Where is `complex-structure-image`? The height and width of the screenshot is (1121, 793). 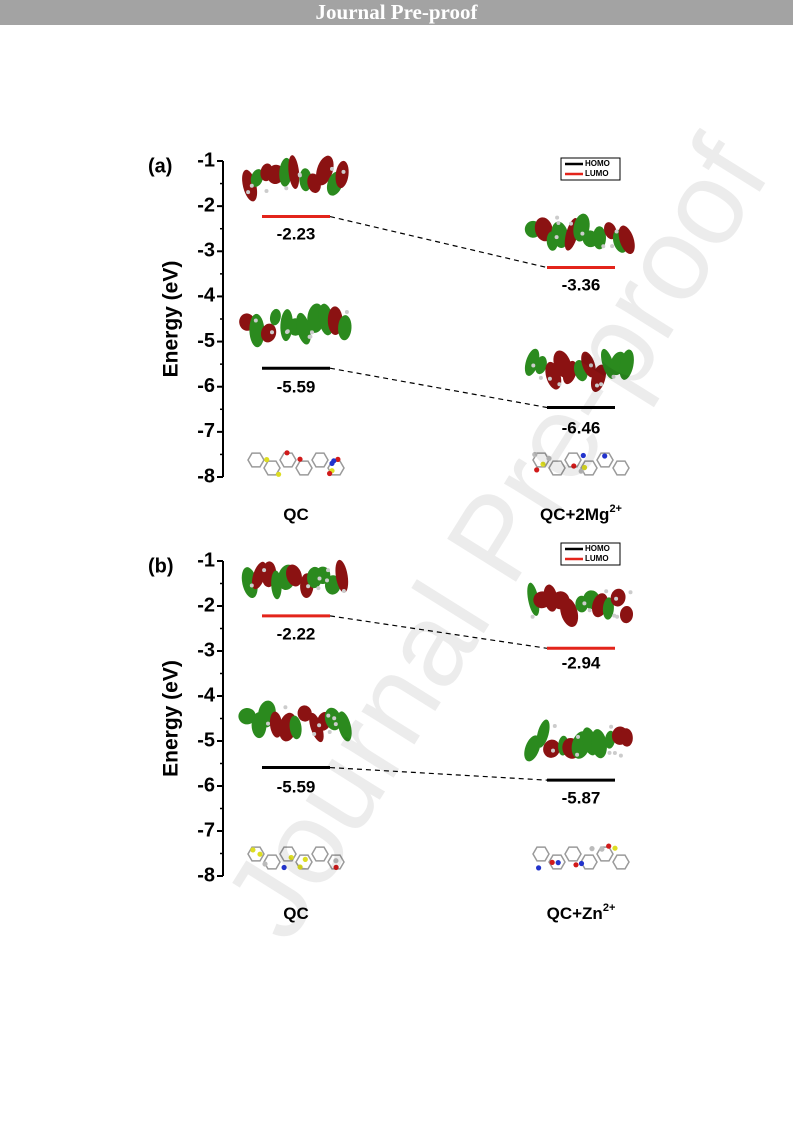
complex-structure-image is located at coordinates (581, 463).